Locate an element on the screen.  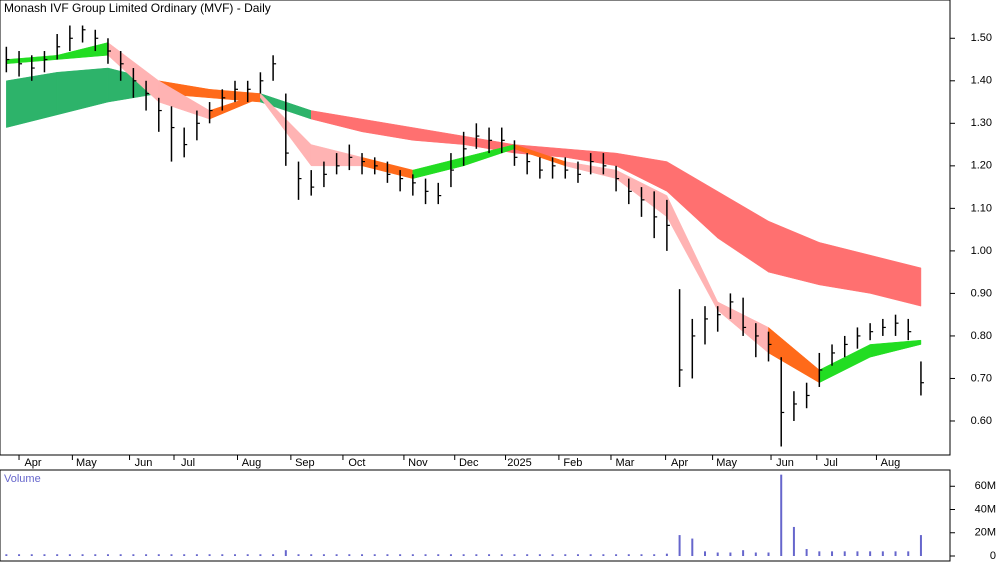
x-tick-label: Mar is located at coordinates (624, 463).